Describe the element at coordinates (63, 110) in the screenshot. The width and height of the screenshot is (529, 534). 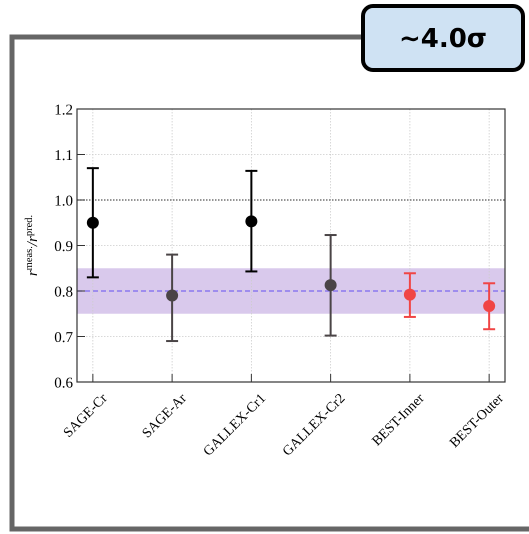
I see `y-tick-label: 1.2` at that location.